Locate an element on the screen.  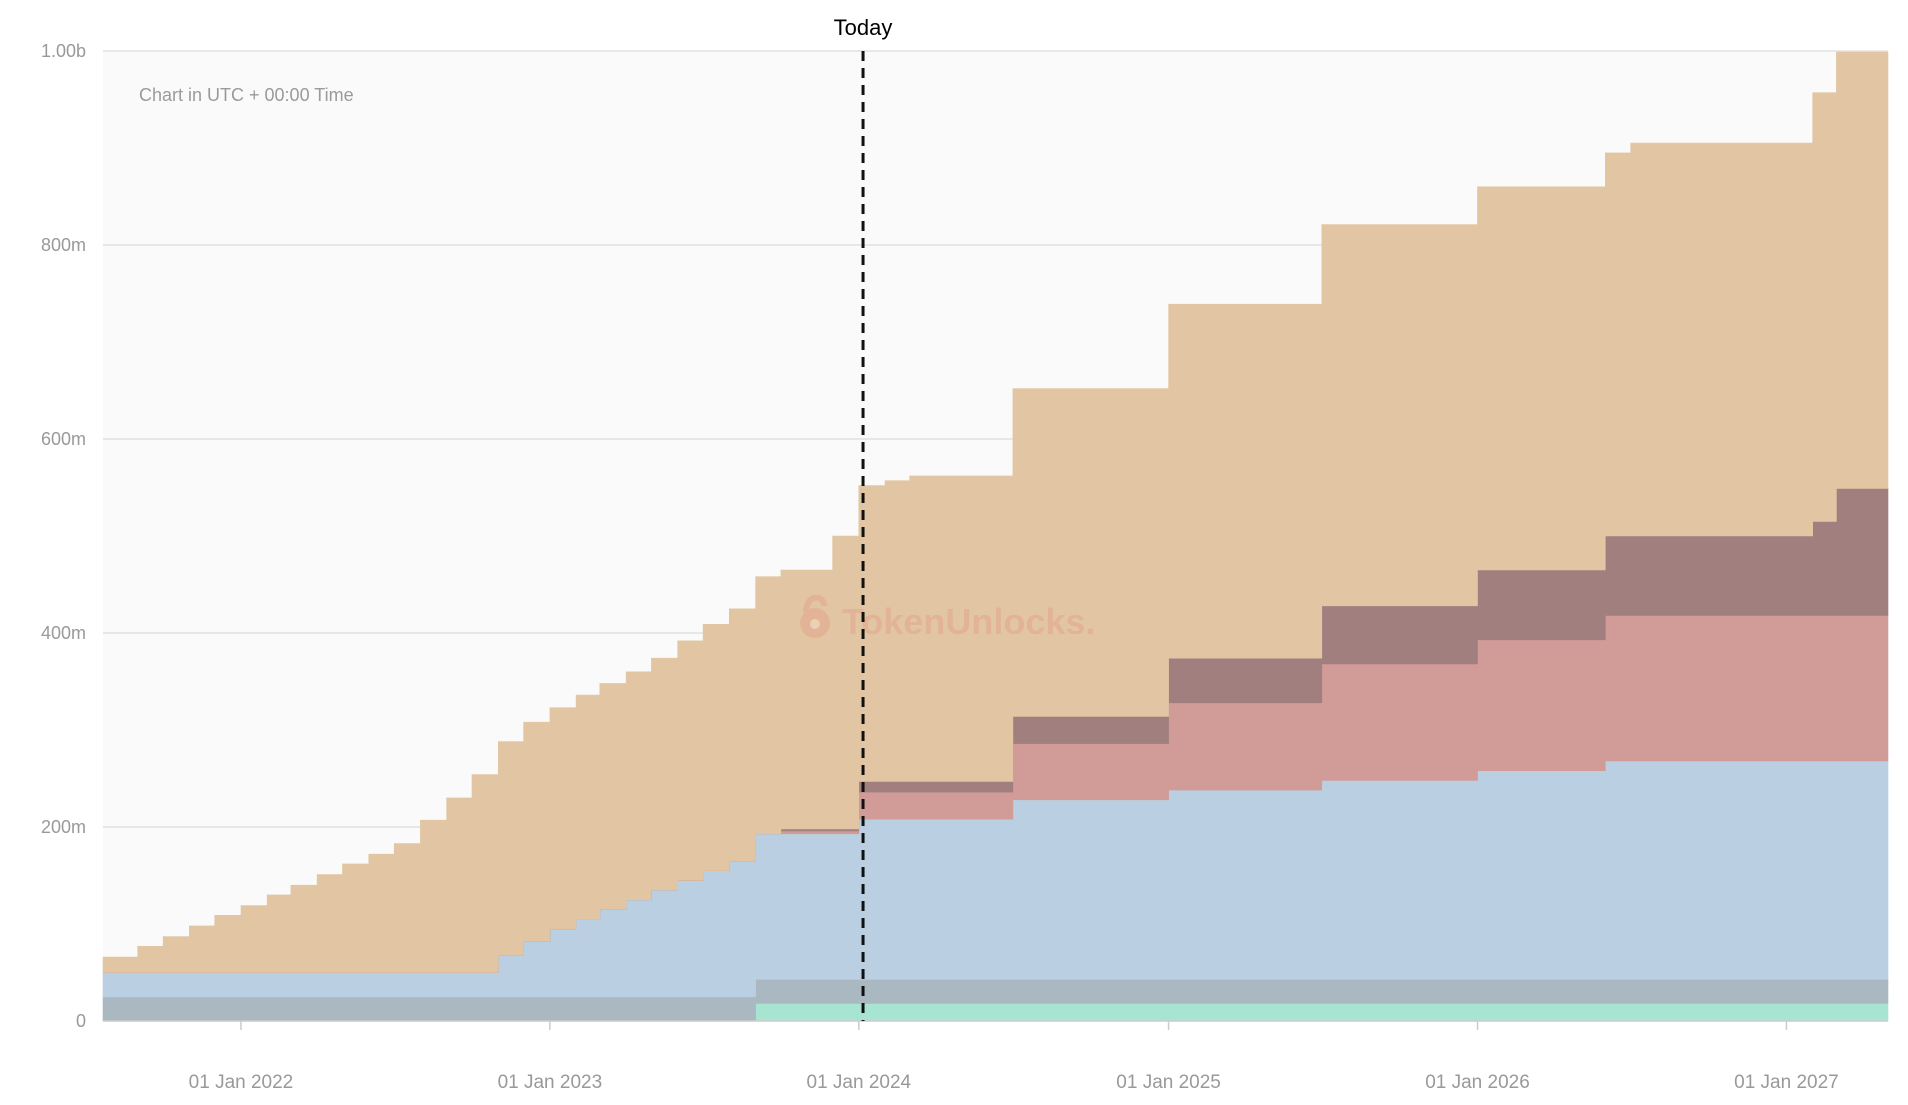
timezone-note: Chart in UTC + 00:00 Time is located at coordinates (246, 95).